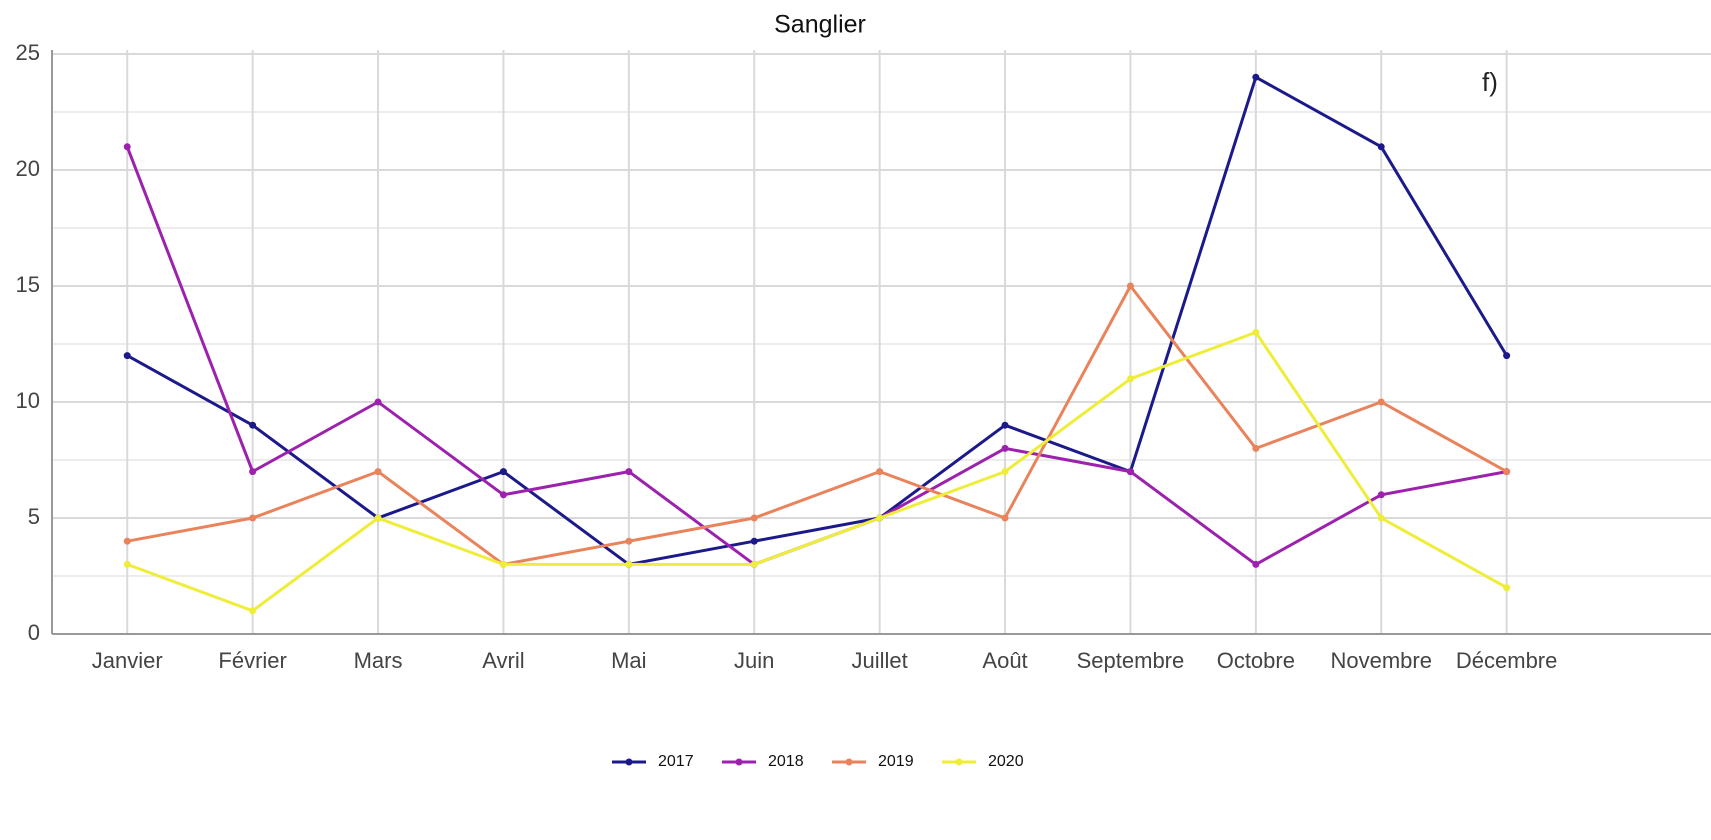 This screenshot has width=1711, height=840. I want to click on annotation: f), so click(1490, 82).